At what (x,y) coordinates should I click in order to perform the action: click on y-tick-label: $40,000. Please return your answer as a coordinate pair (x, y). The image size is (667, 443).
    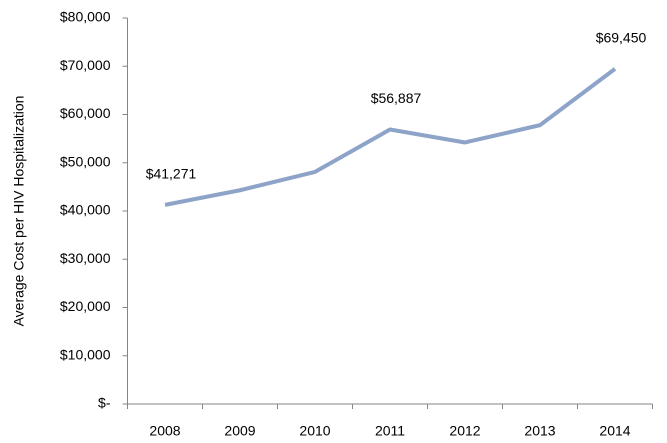
    Looking at the image, I should click on (85, 210).